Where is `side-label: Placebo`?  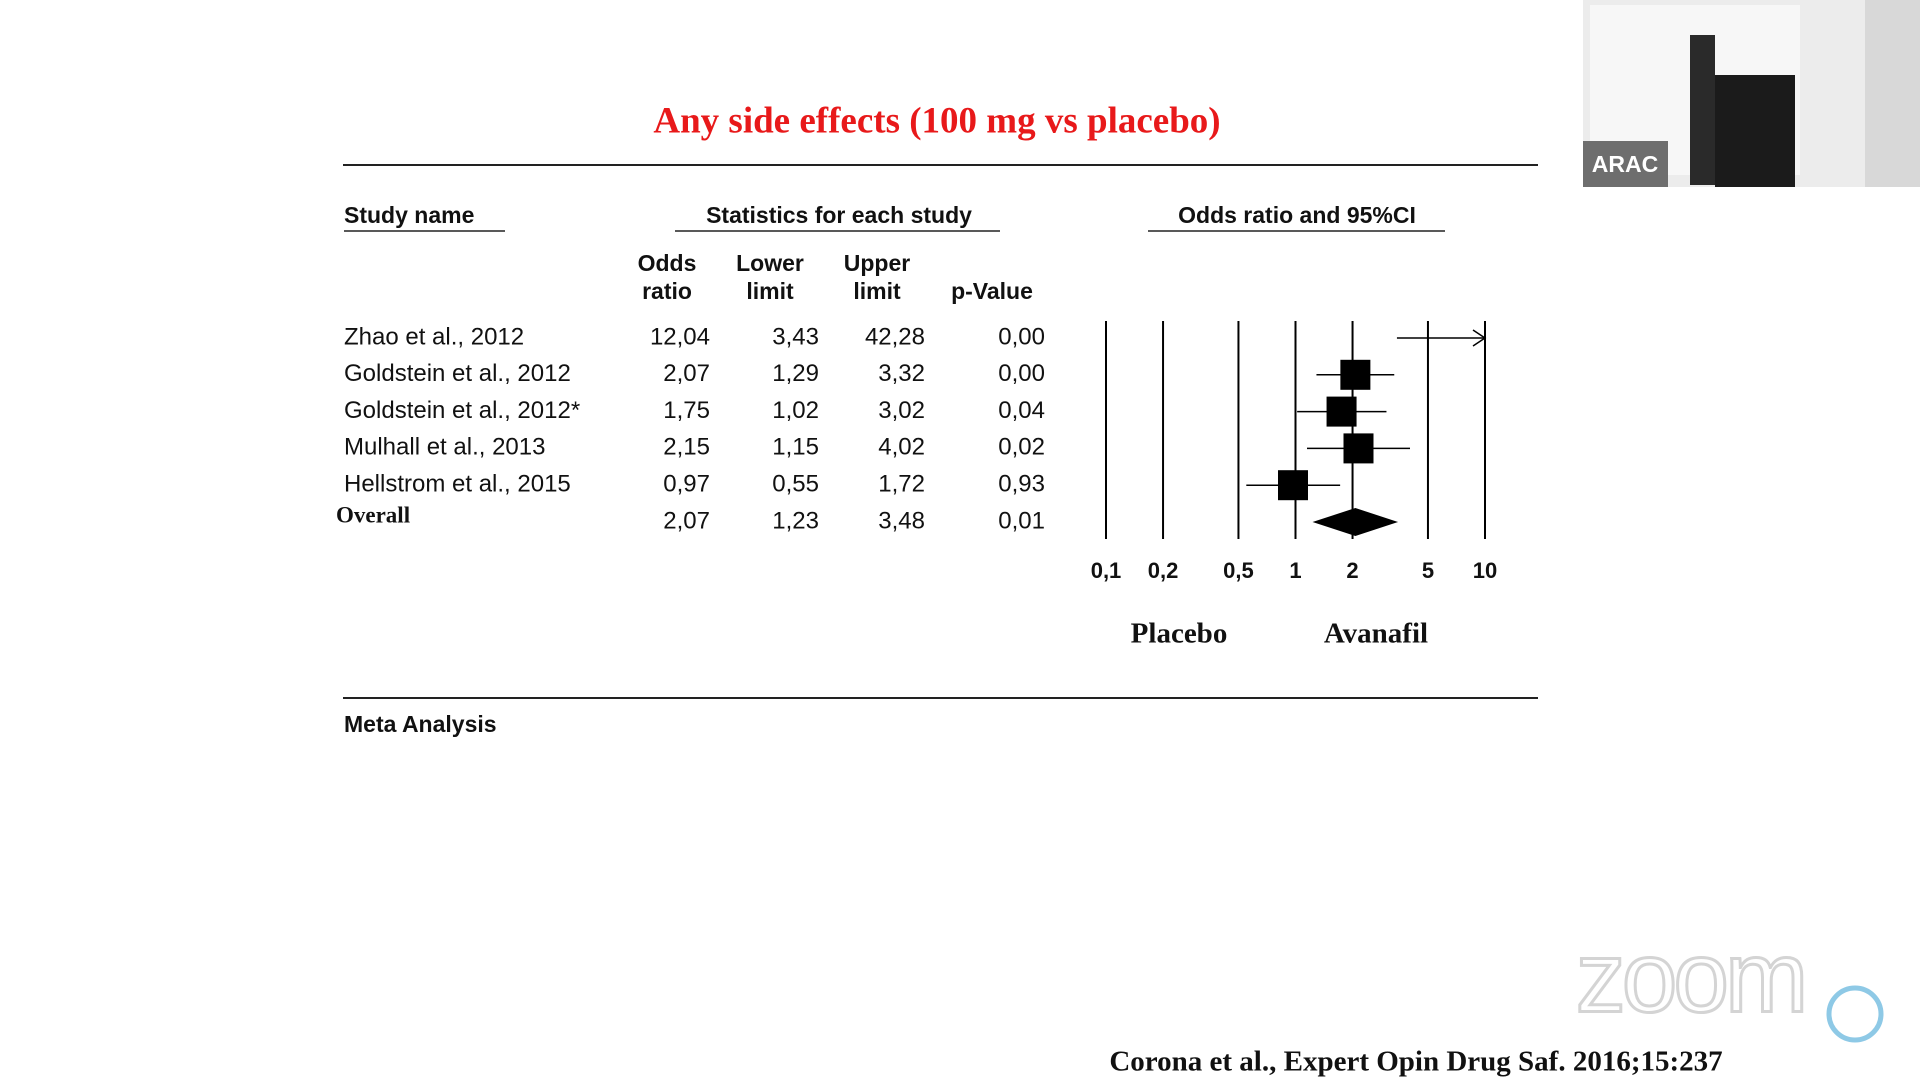
side-label: Placebo is located at coordinates (1179, 634).